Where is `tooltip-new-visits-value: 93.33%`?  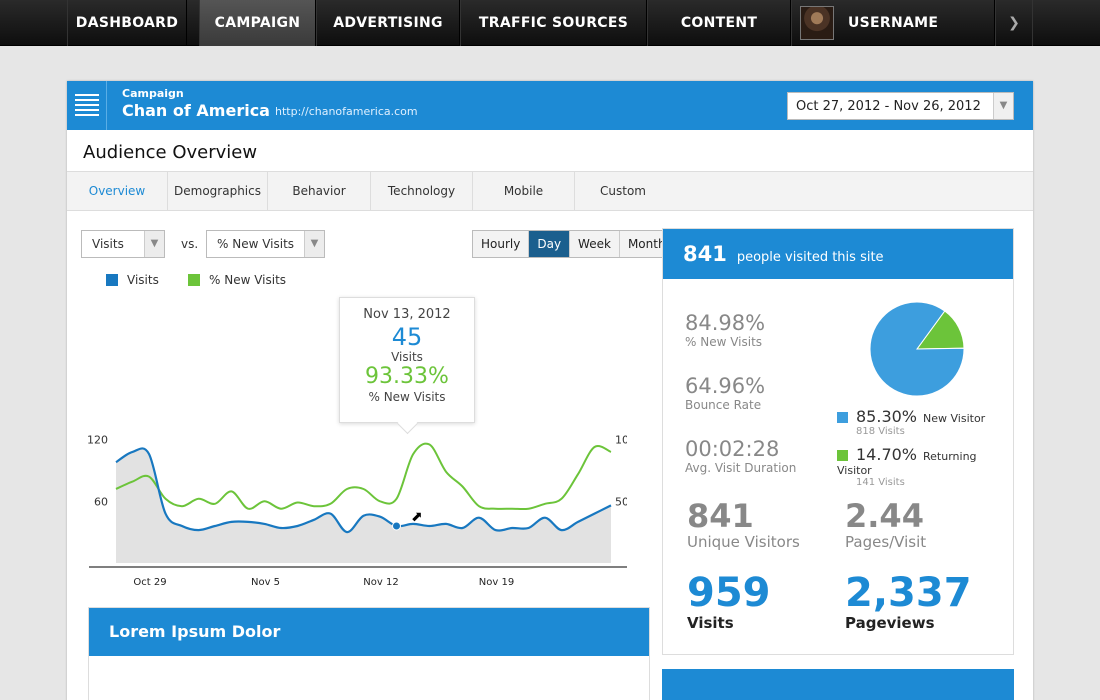 tooltip-new-visits-value: 93.33% is located at coordinates (407, 376).